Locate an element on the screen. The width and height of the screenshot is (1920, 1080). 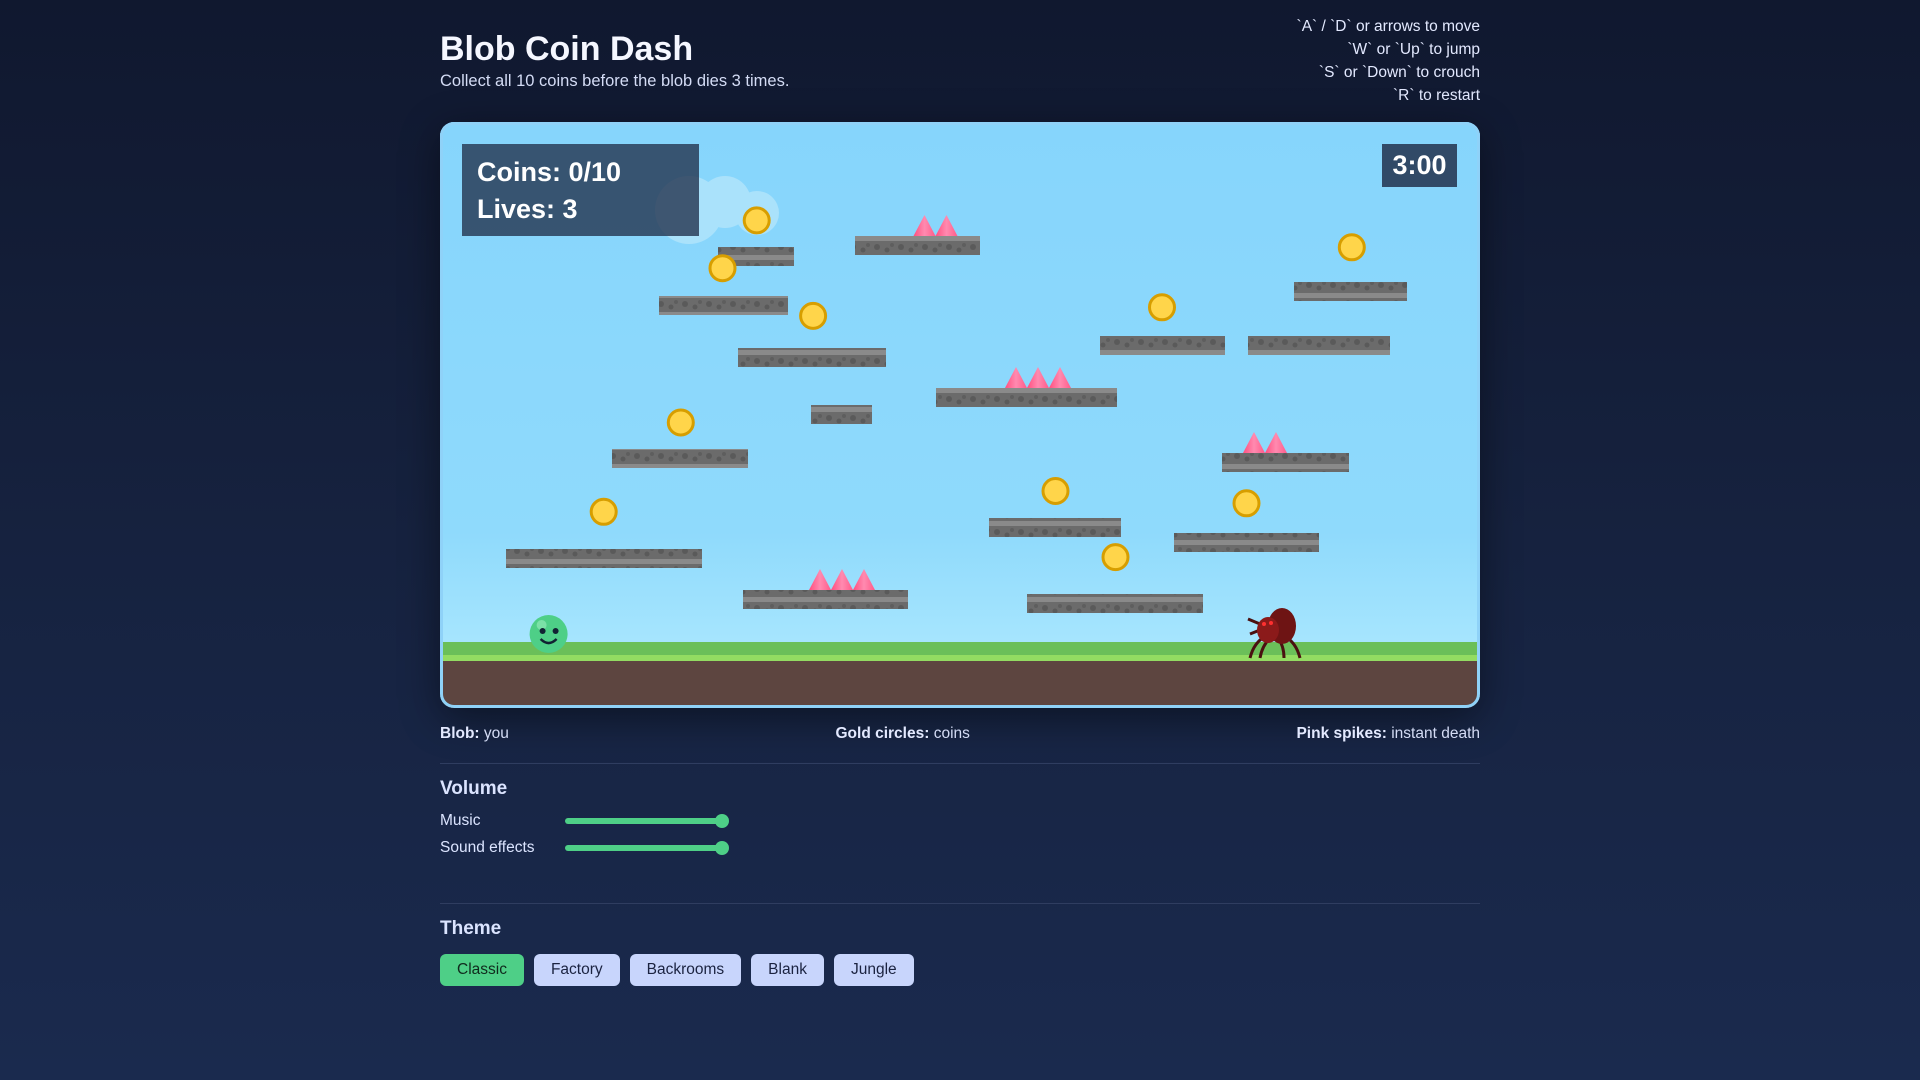
control-restart: `R` to restart is located at coordinates (1436, 95).